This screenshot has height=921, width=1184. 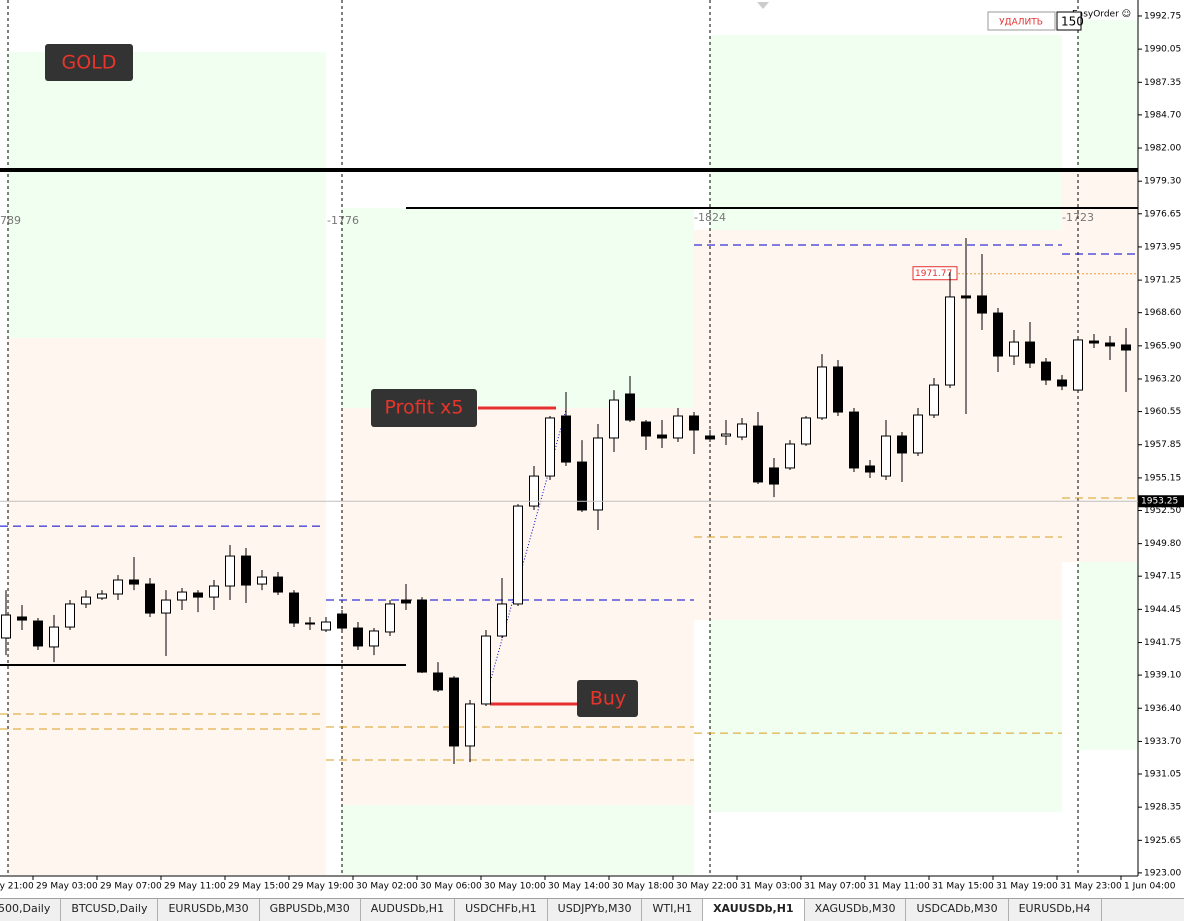 I want to click on y-tick-label: 1960.55, so click(x=1162, y=412).